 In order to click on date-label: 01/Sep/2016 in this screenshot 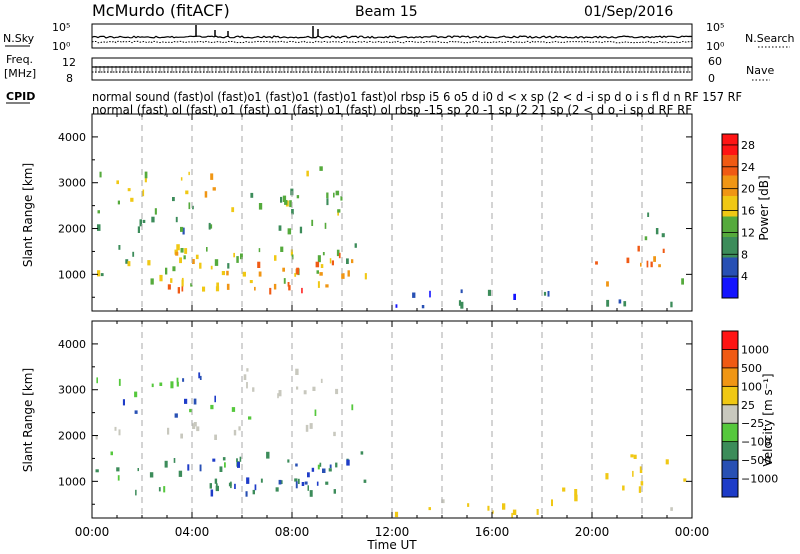, I will do `click(628, 12)`.